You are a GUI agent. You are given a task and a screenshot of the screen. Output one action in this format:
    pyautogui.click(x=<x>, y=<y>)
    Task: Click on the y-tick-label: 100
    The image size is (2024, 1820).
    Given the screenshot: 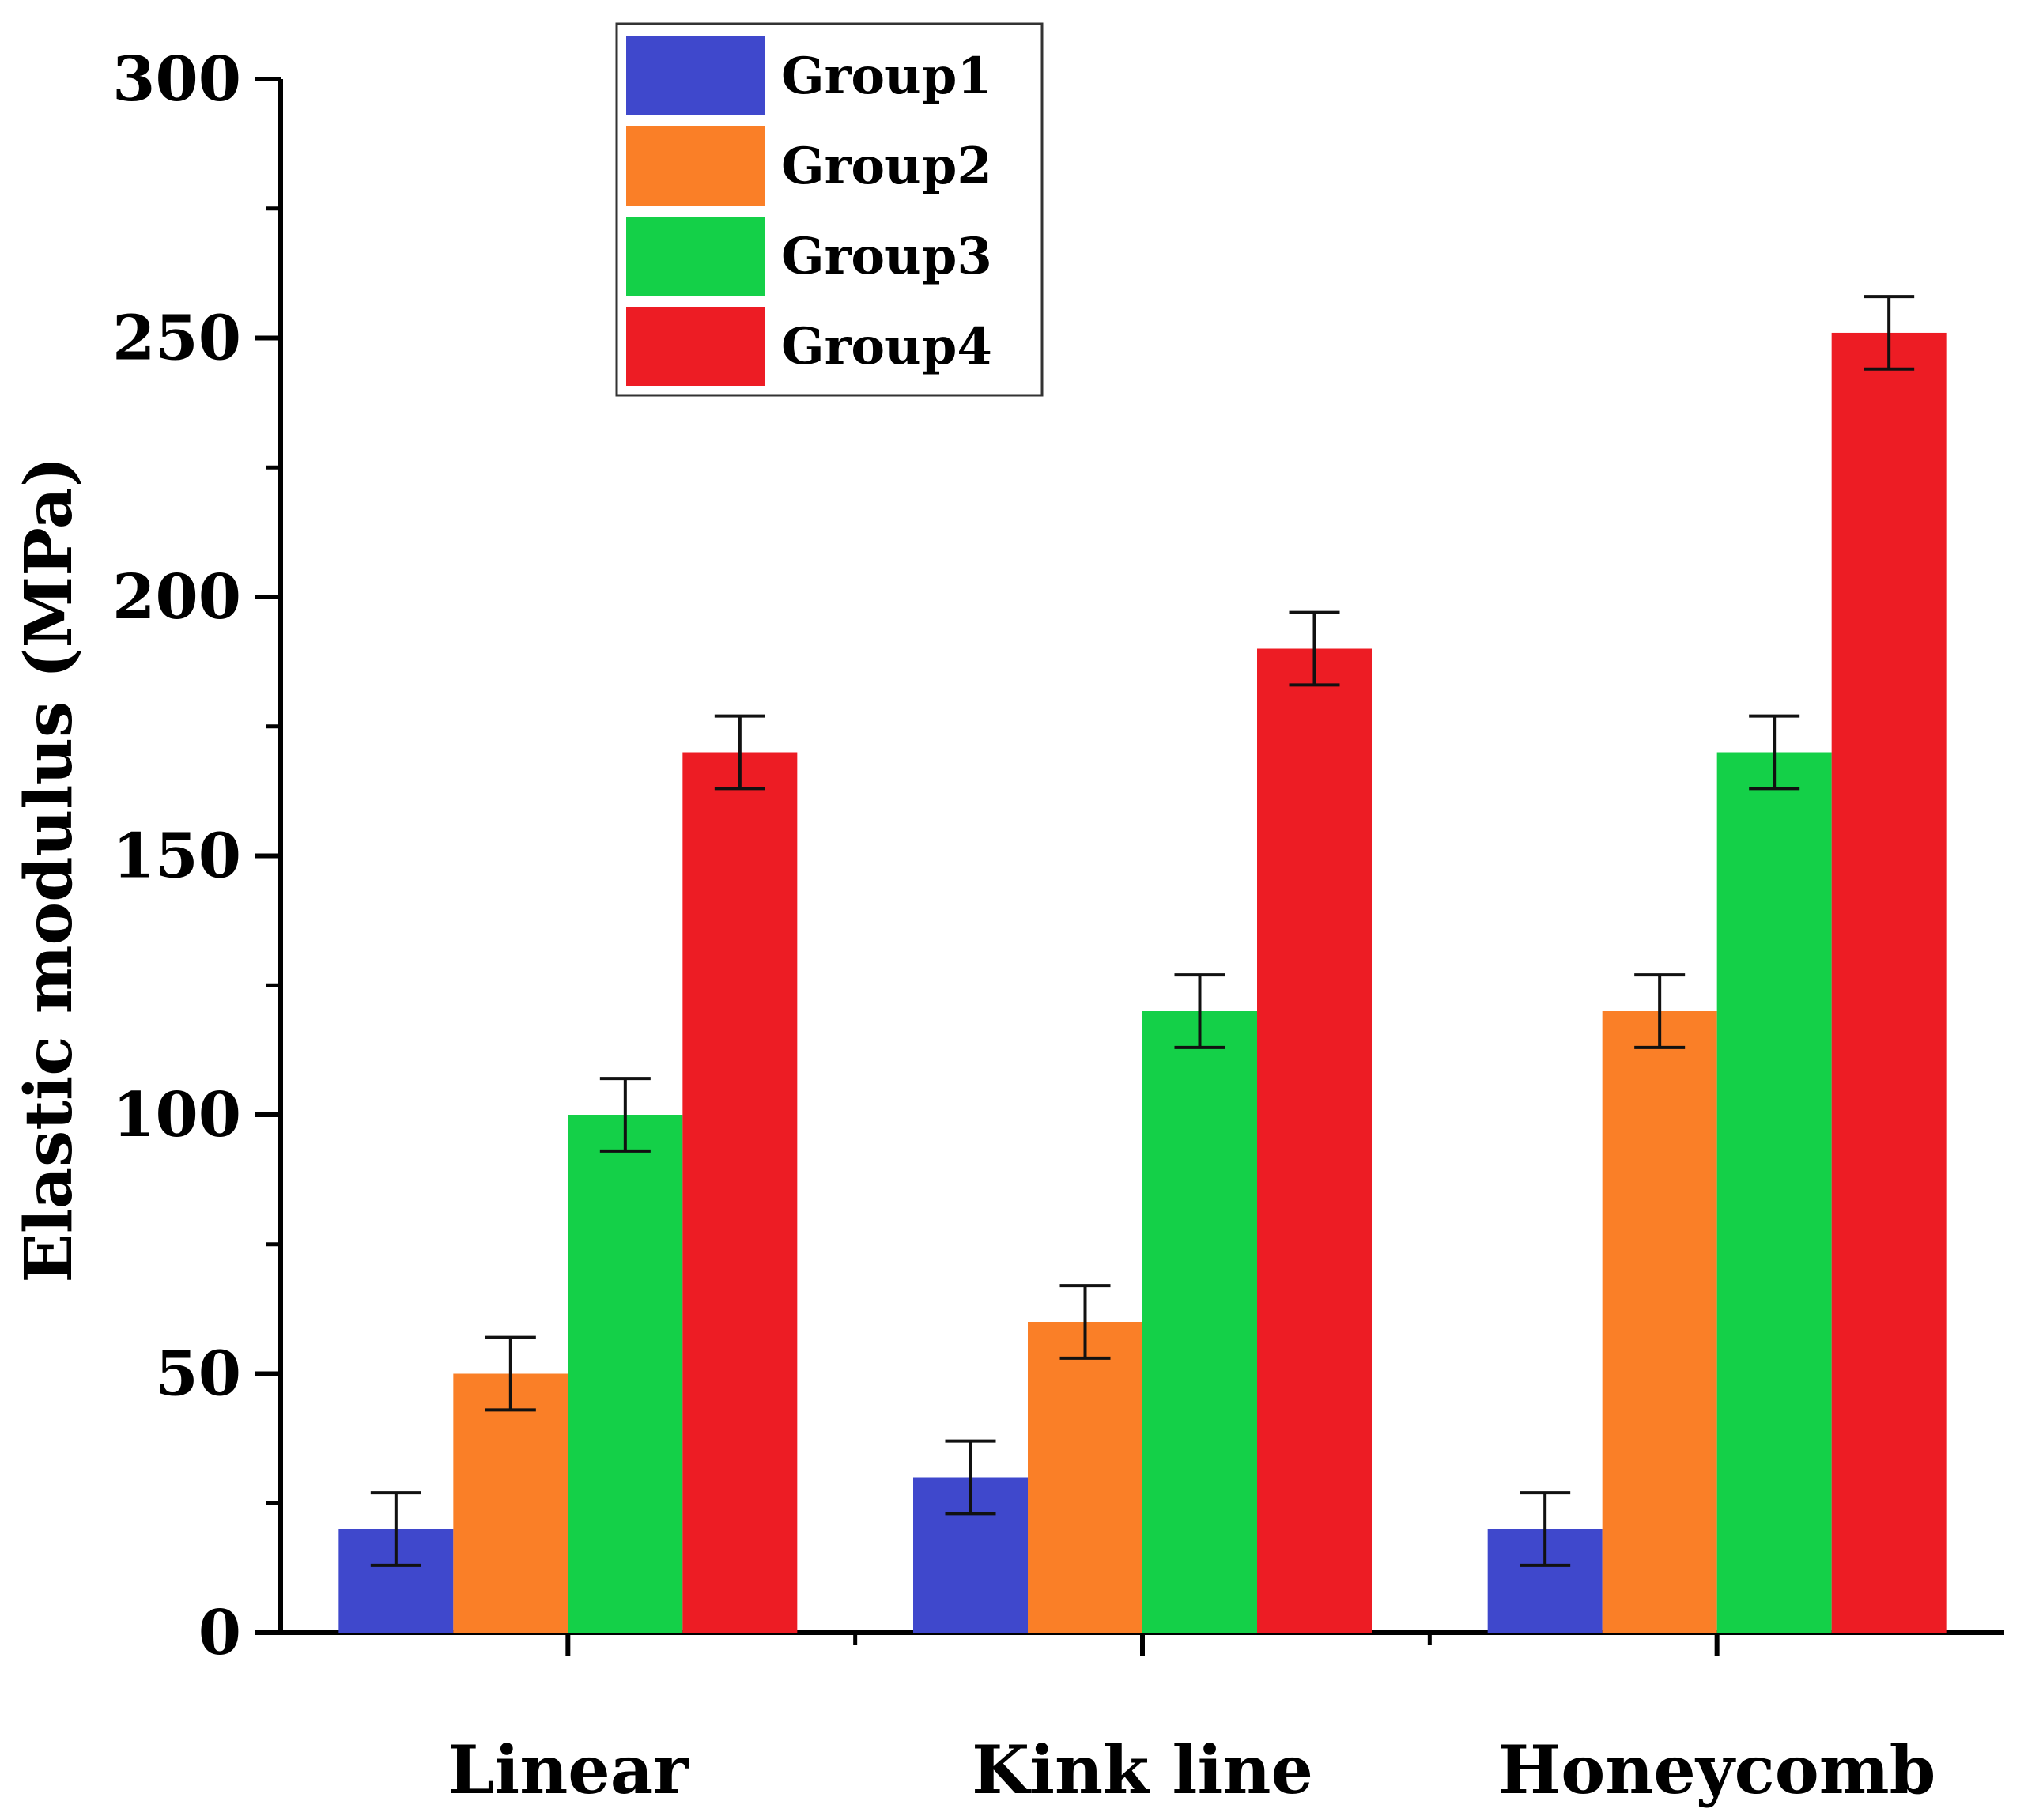 What is the action you would take?
    pyautogui.click(x=176, y=1115)
    